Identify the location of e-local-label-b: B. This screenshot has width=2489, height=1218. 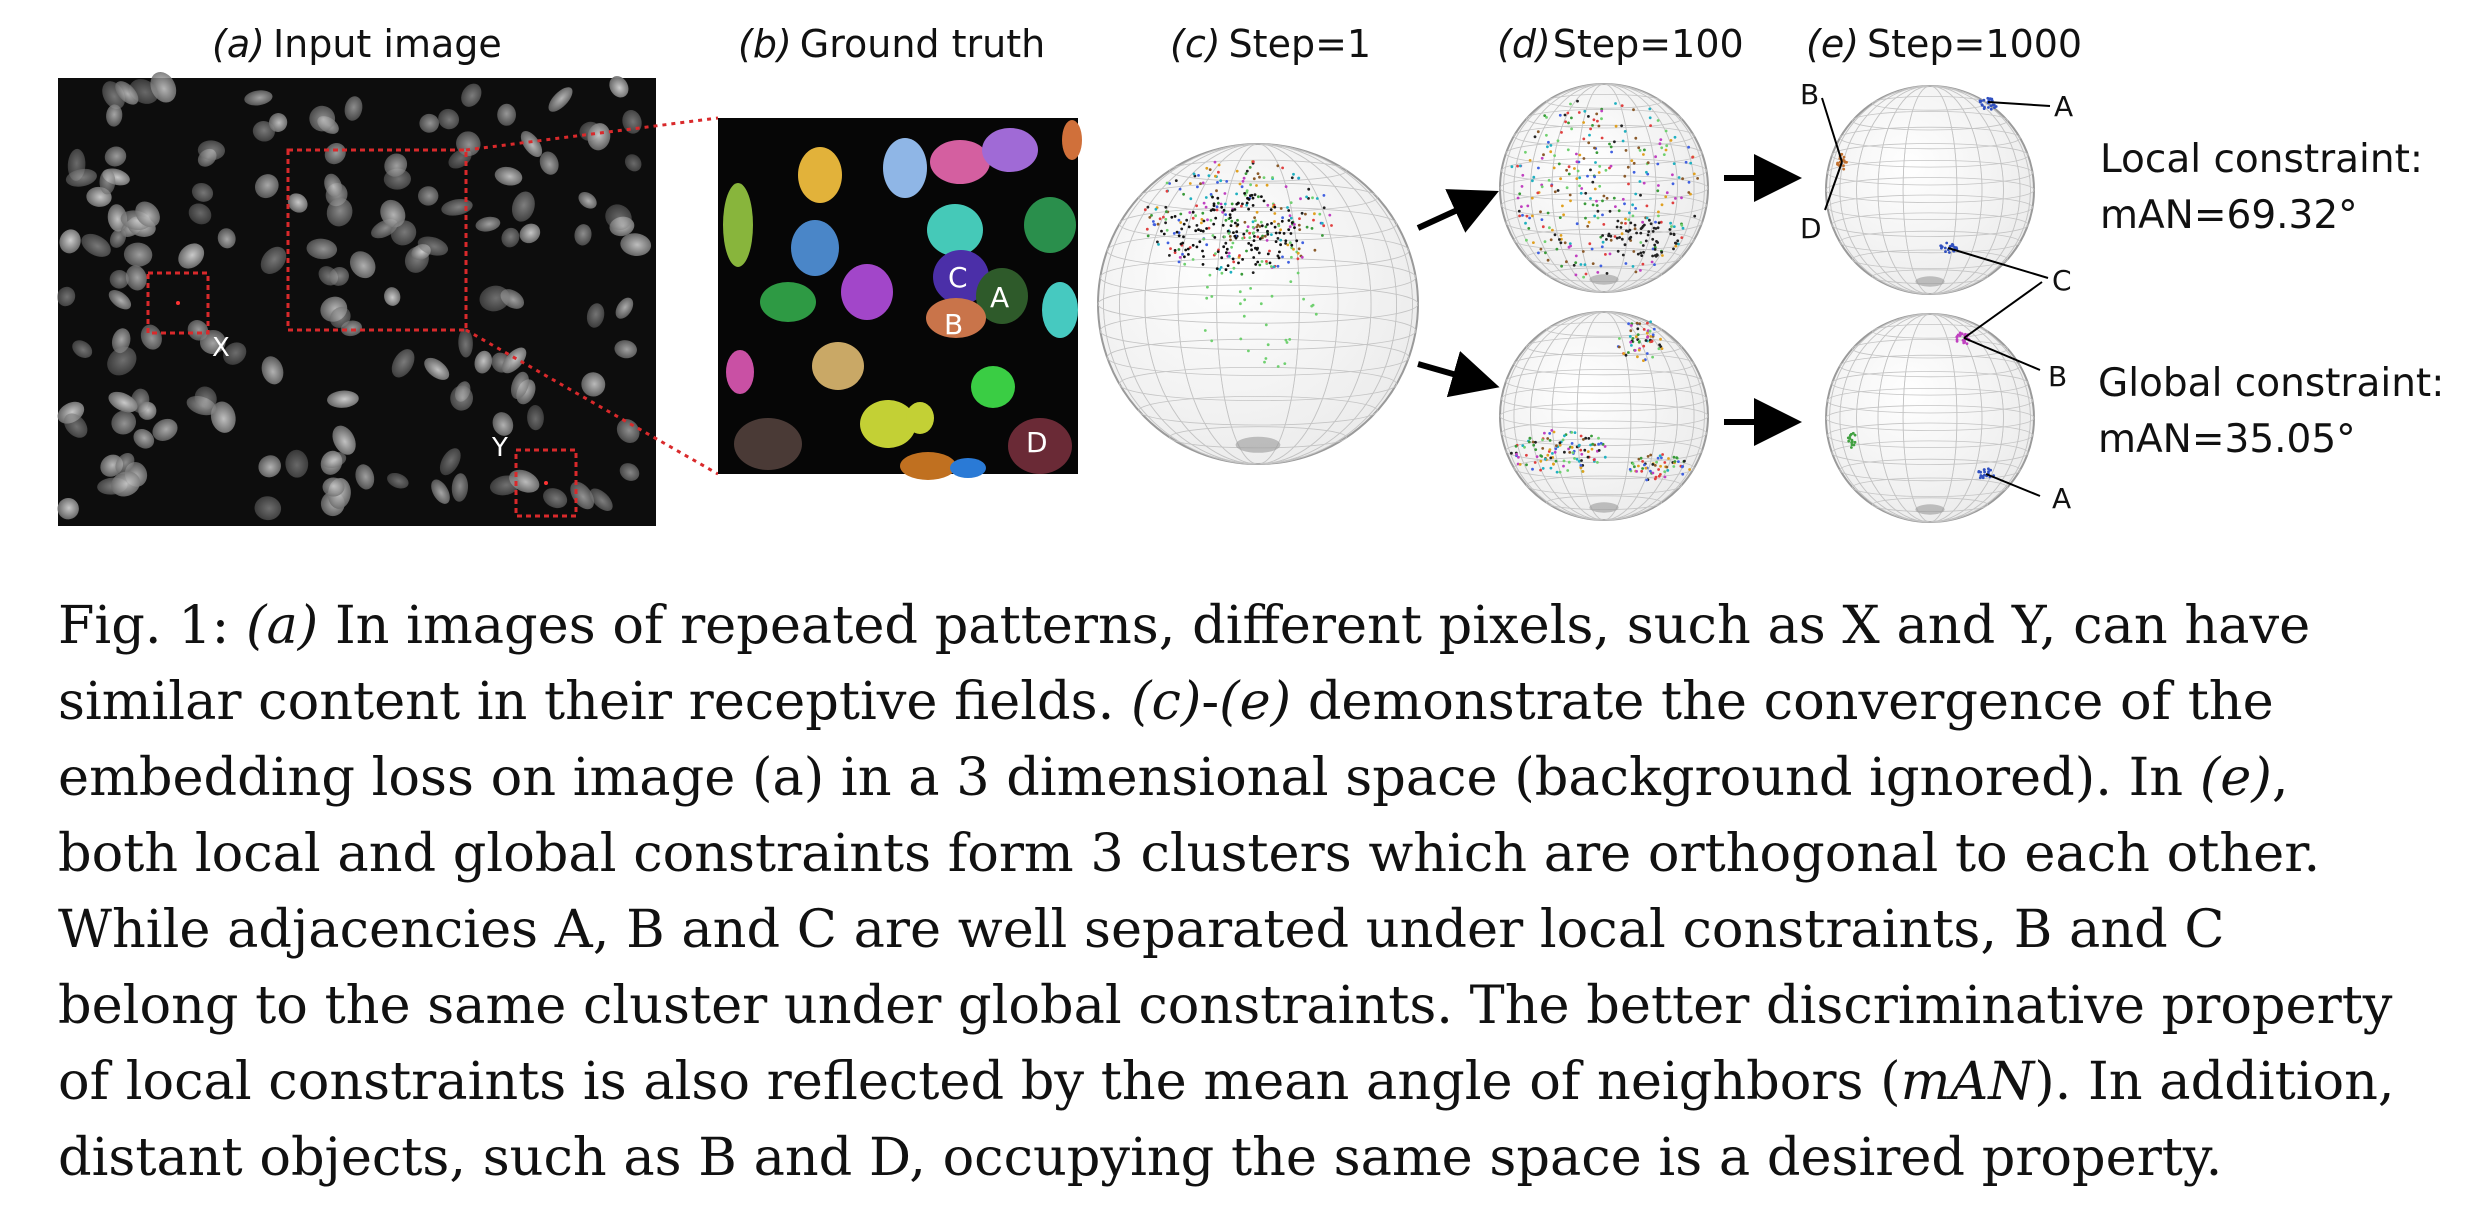
(1809, 94).